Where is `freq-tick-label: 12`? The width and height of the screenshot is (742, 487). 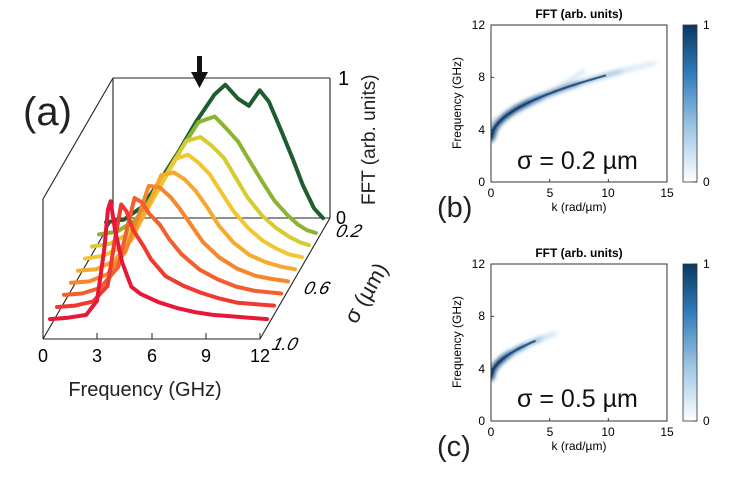 freq-tick-label: 12 is located at coordinates (260, 356).